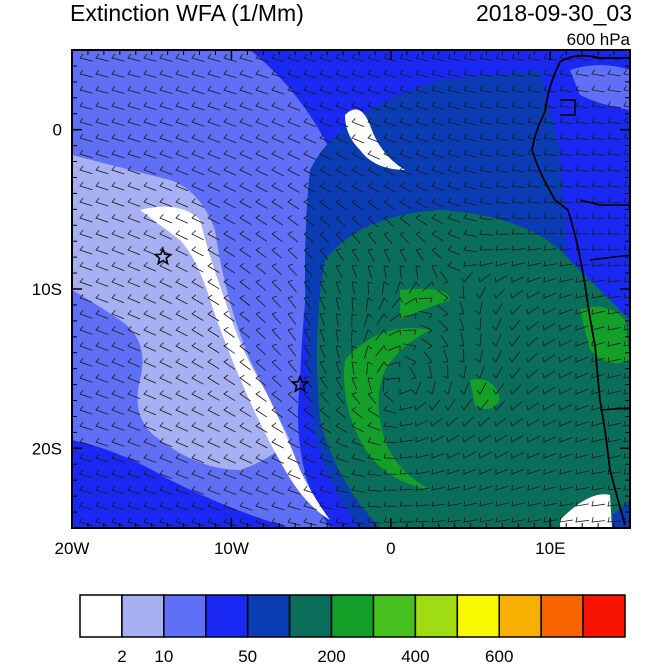 The height and width of the screenshot is (667, 650). What do you see at coordinates (72, 548) in the screenshot?
I see `x-tick-label: 20W` at bounding box center [72, 548].